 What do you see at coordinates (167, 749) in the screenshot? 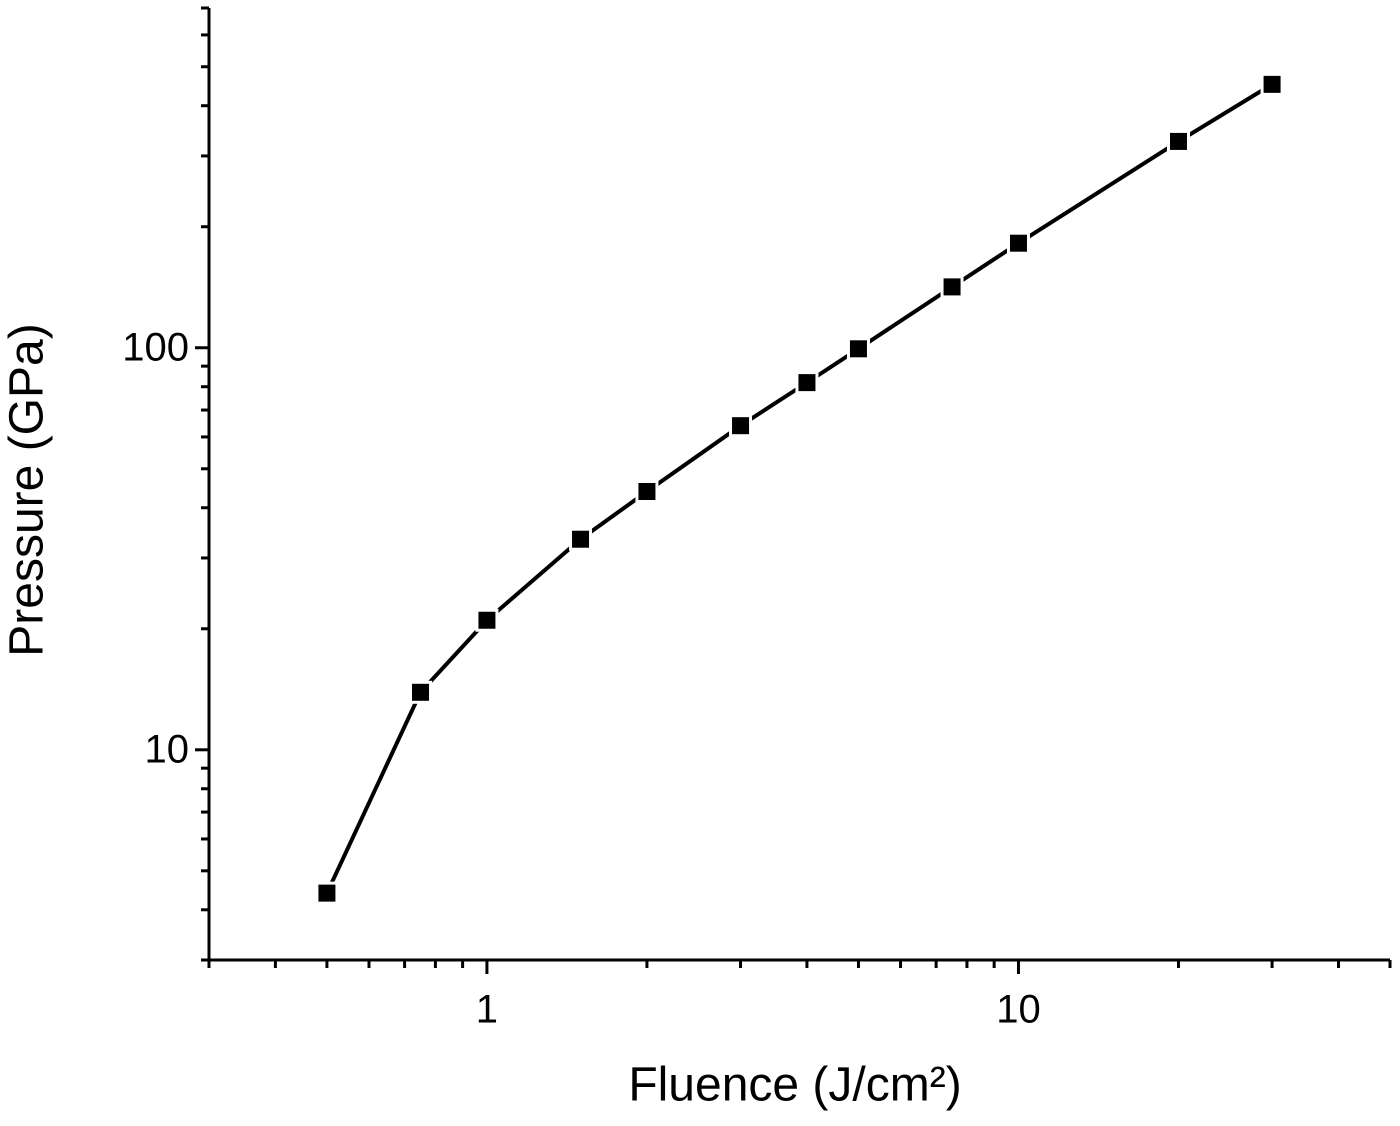
I see `y-tick-label: 10` at bounding box center [167, 749].